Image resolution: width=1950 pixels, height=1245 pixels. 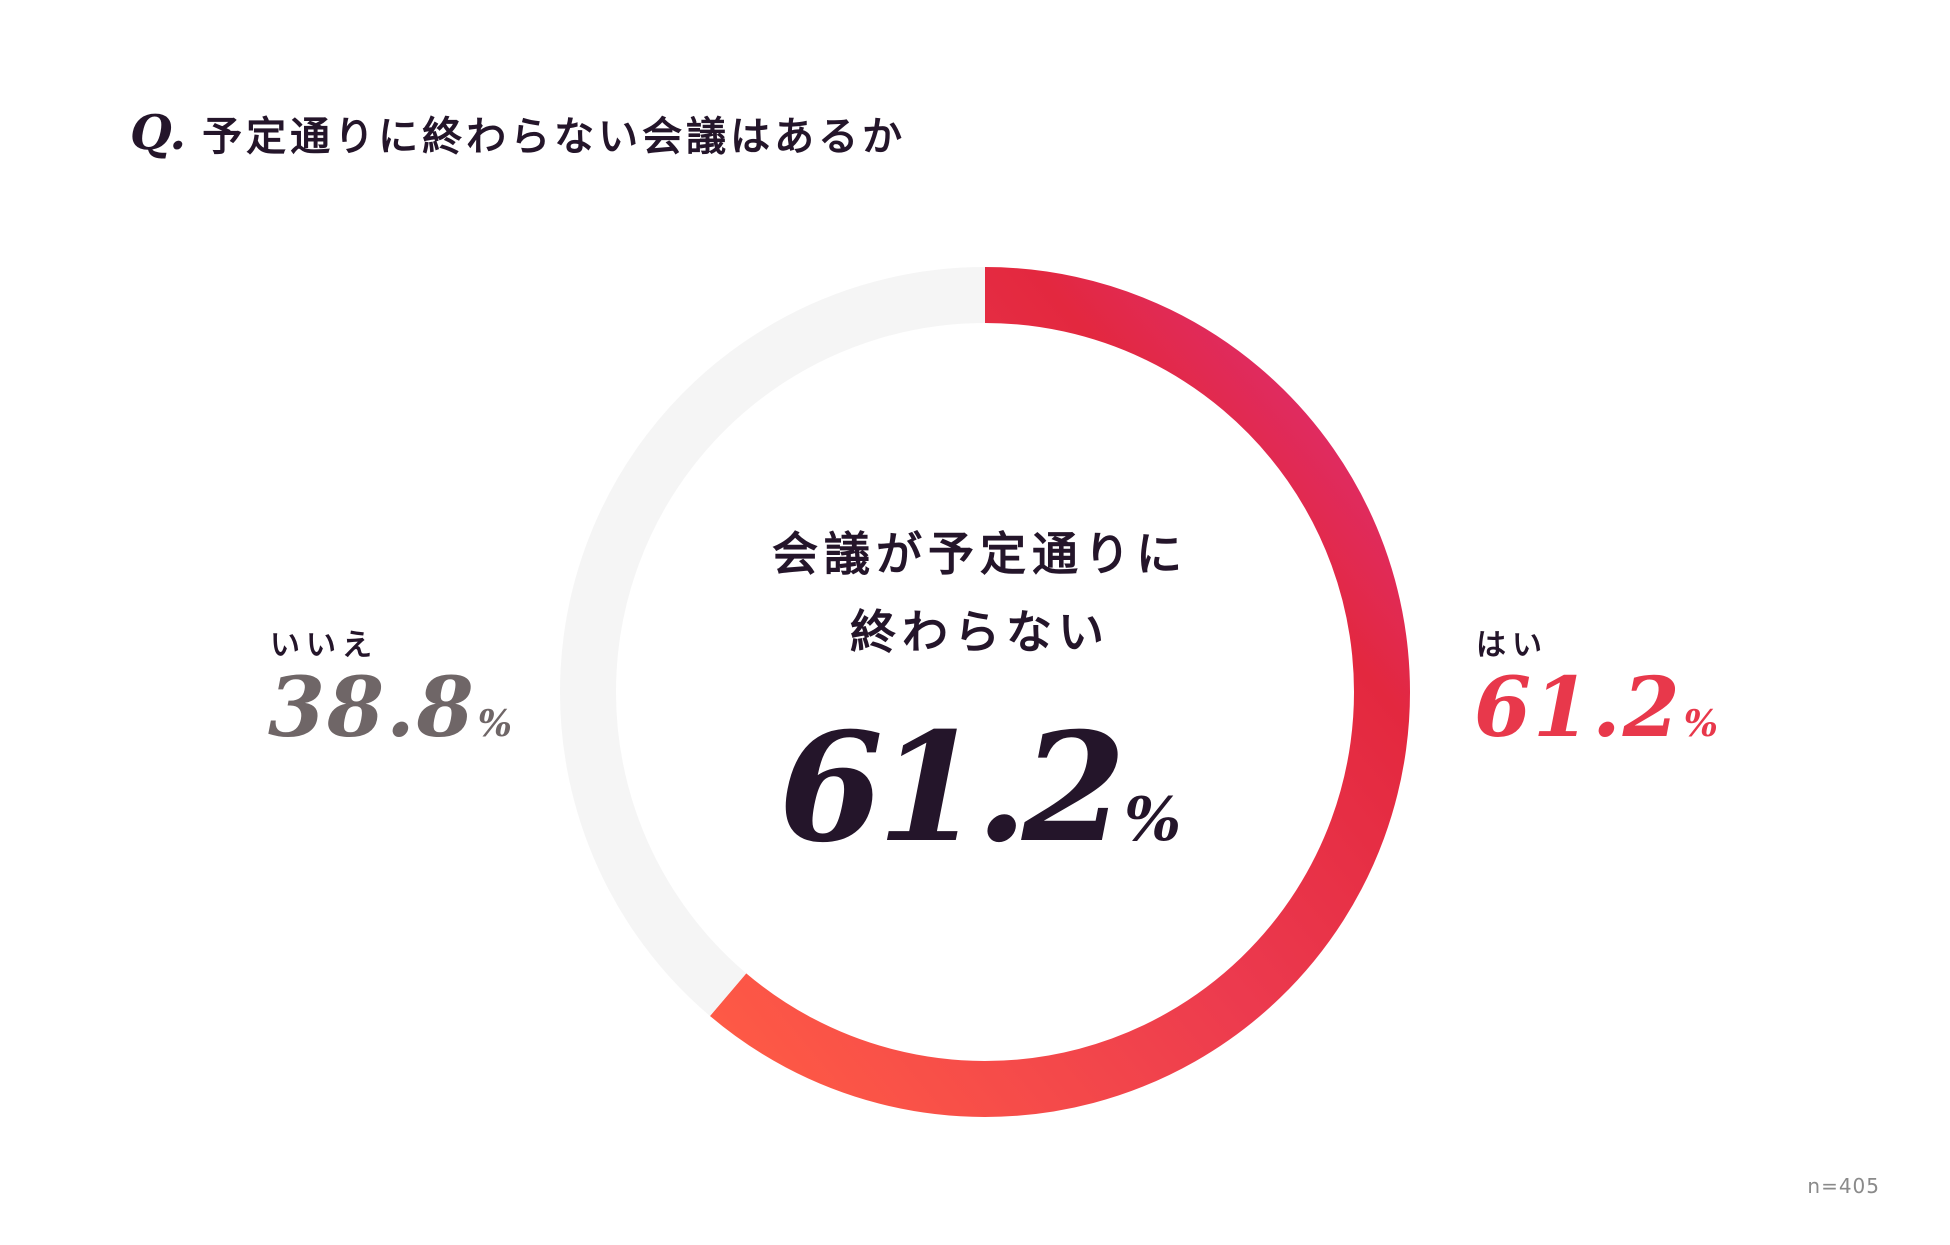 What do you see at coordinates (1153, 820) in the screenshot?
I see `center-value-unit: %` at bounding box center [1153, 820].